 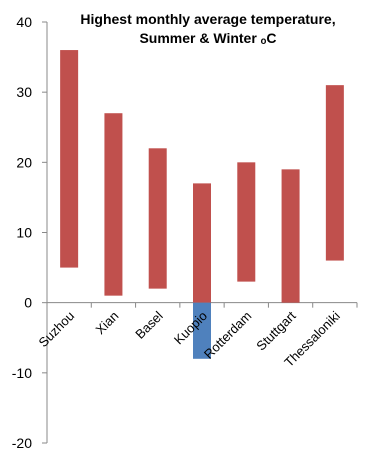 I want to click on y-tick-label: 0, so click(x=28, y=303).